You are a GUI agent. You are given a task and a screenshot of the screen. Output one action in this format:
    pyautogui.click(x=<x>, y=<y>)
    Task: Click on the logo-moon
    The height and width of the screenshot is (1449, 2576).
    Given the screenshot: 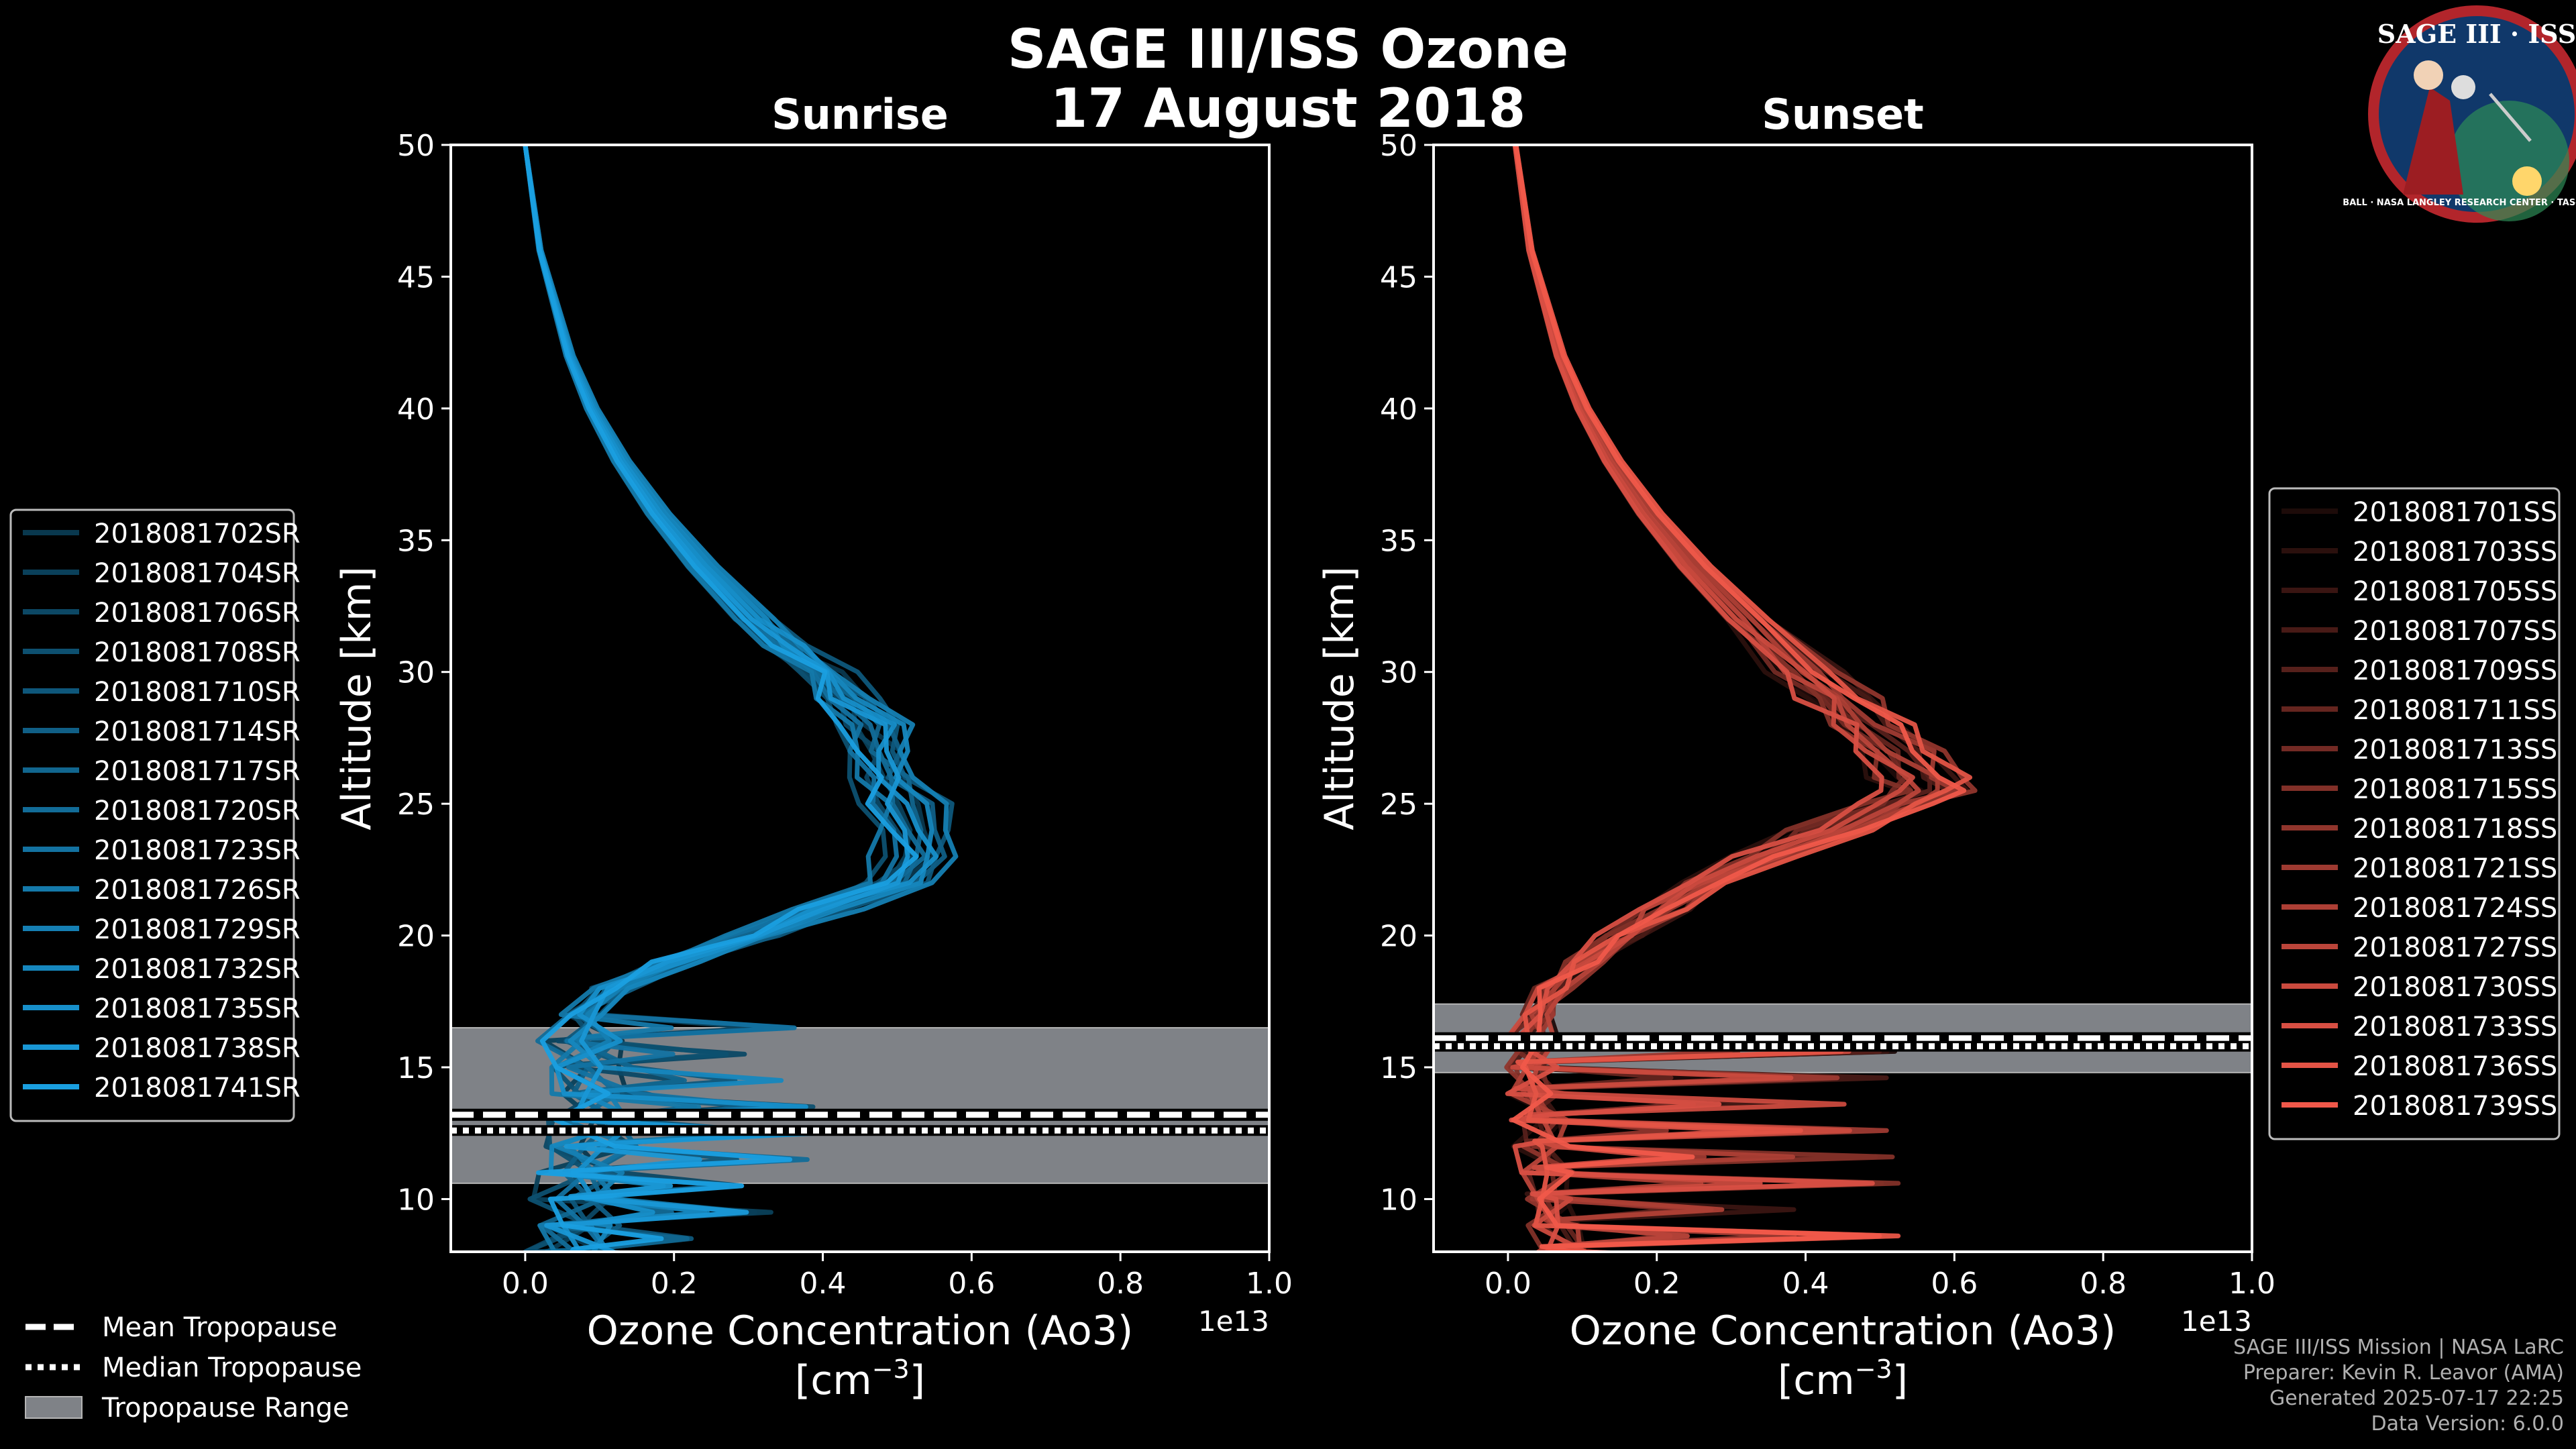 What is the action you would take?
    pyautogui.click(x=2463, y=87)
    